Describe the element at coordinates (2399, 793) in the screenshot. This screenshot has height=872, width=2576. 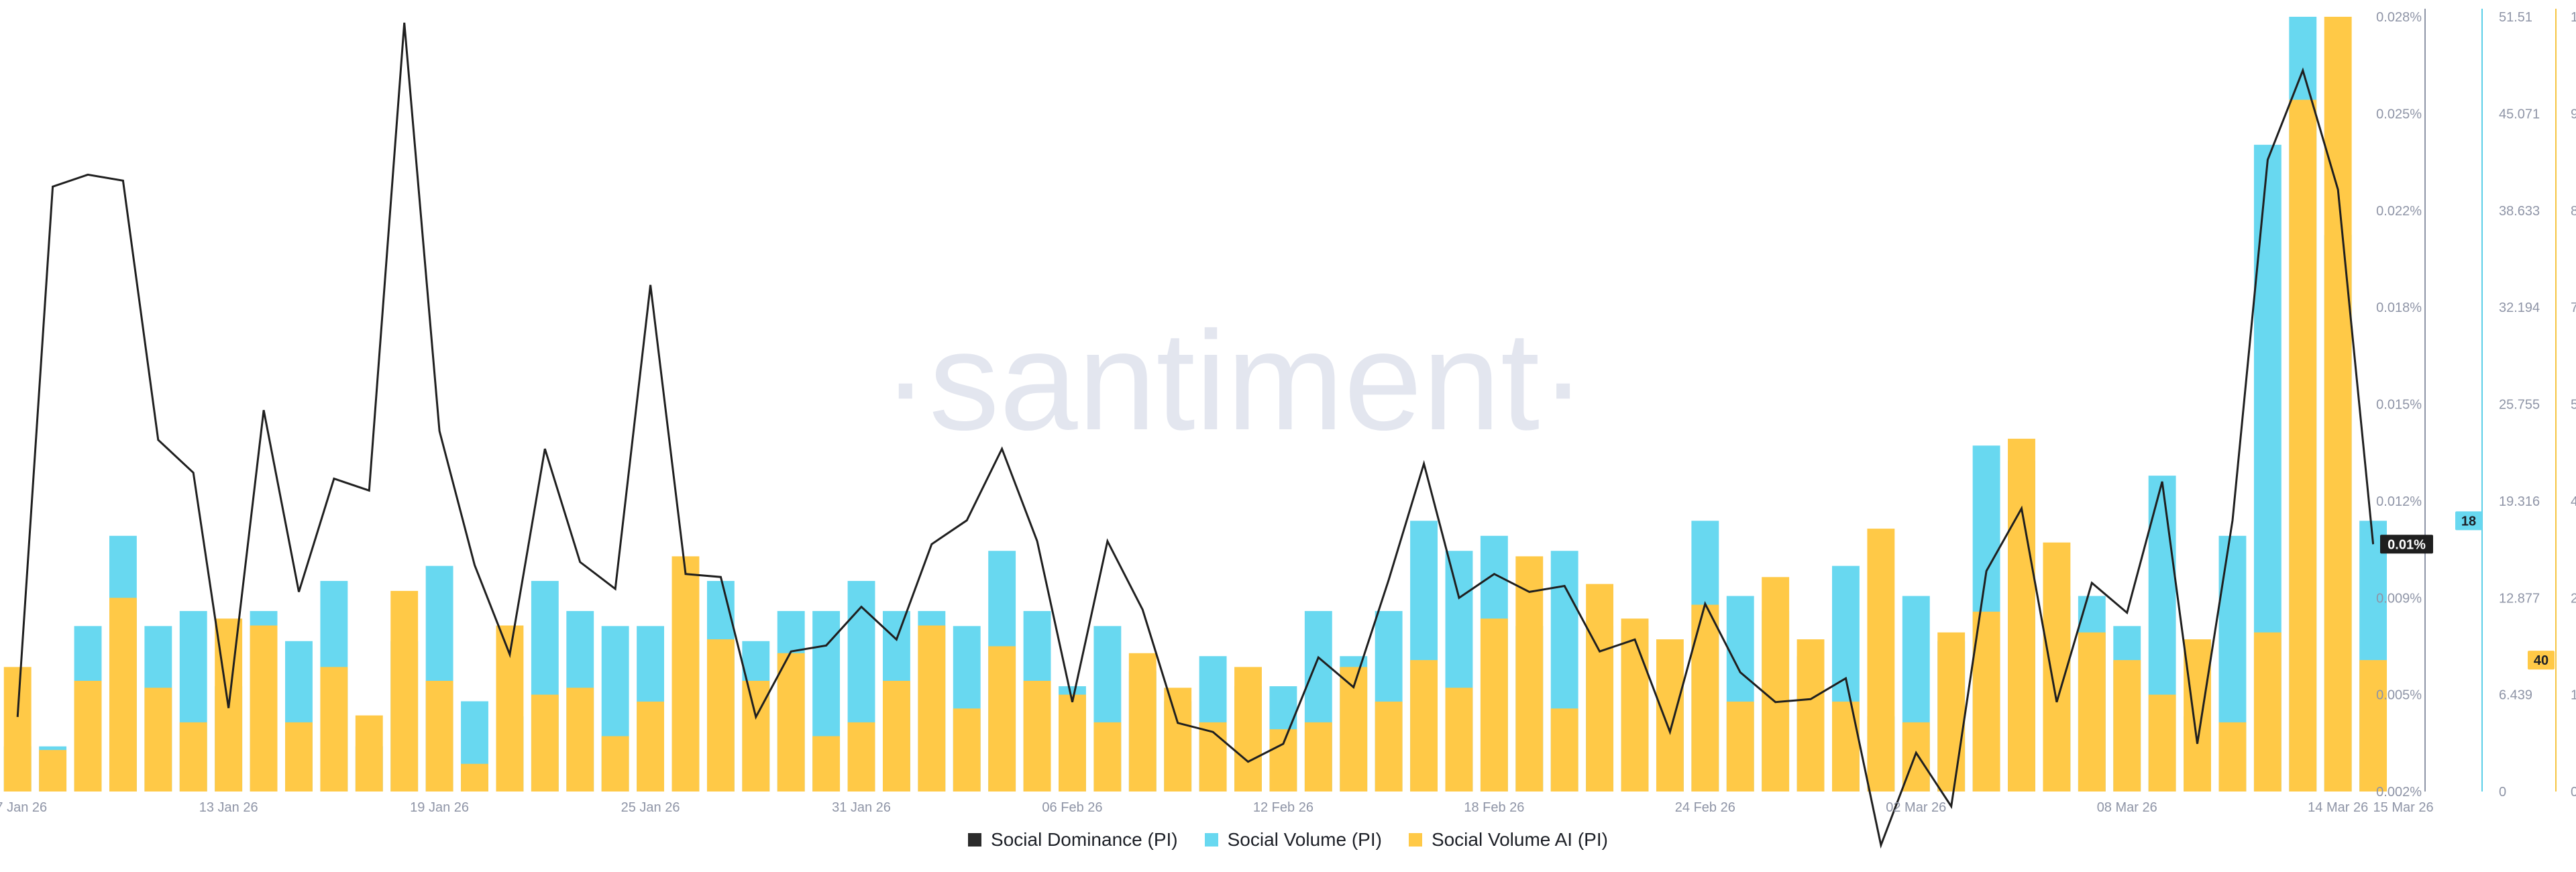
I see `y-tick-dominance: 0.002%` at that location.